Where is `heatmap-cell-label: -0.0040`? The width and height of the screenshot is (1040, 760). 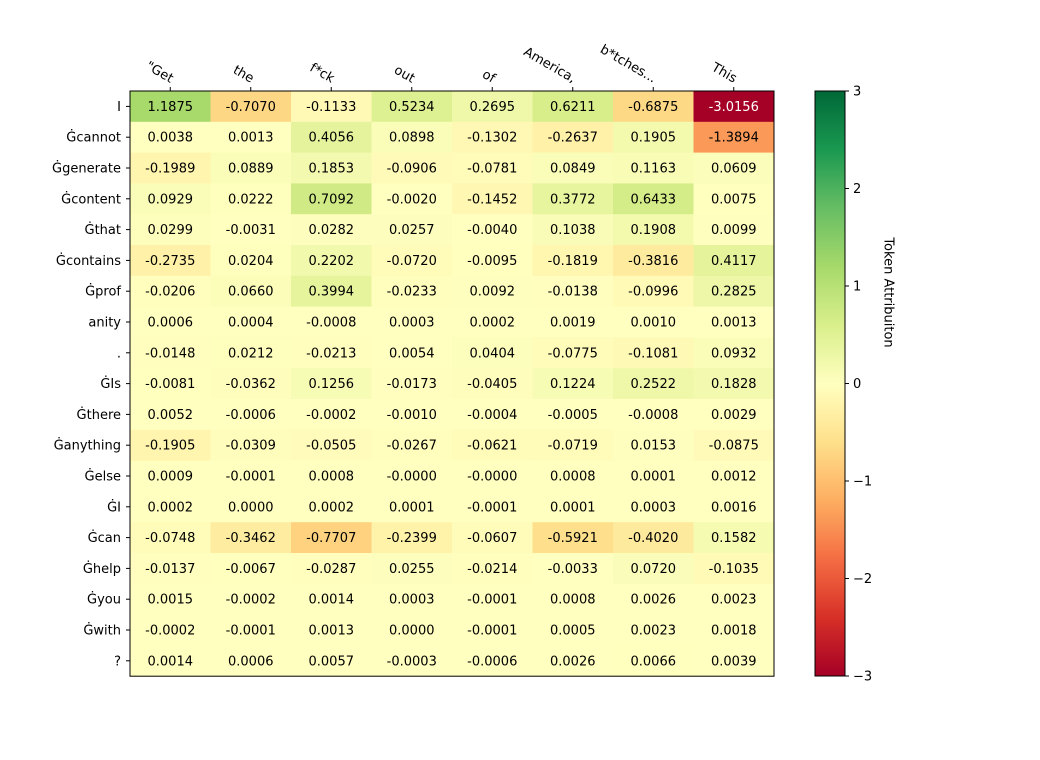 heatmap-cell-label: -0.0040 is located at coordinates (492, 230).